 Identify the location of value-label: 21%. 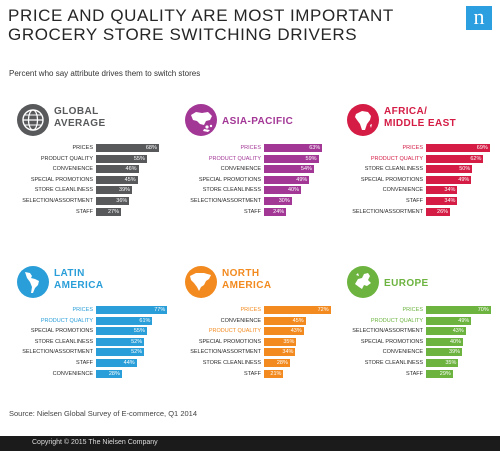
(276, 373).